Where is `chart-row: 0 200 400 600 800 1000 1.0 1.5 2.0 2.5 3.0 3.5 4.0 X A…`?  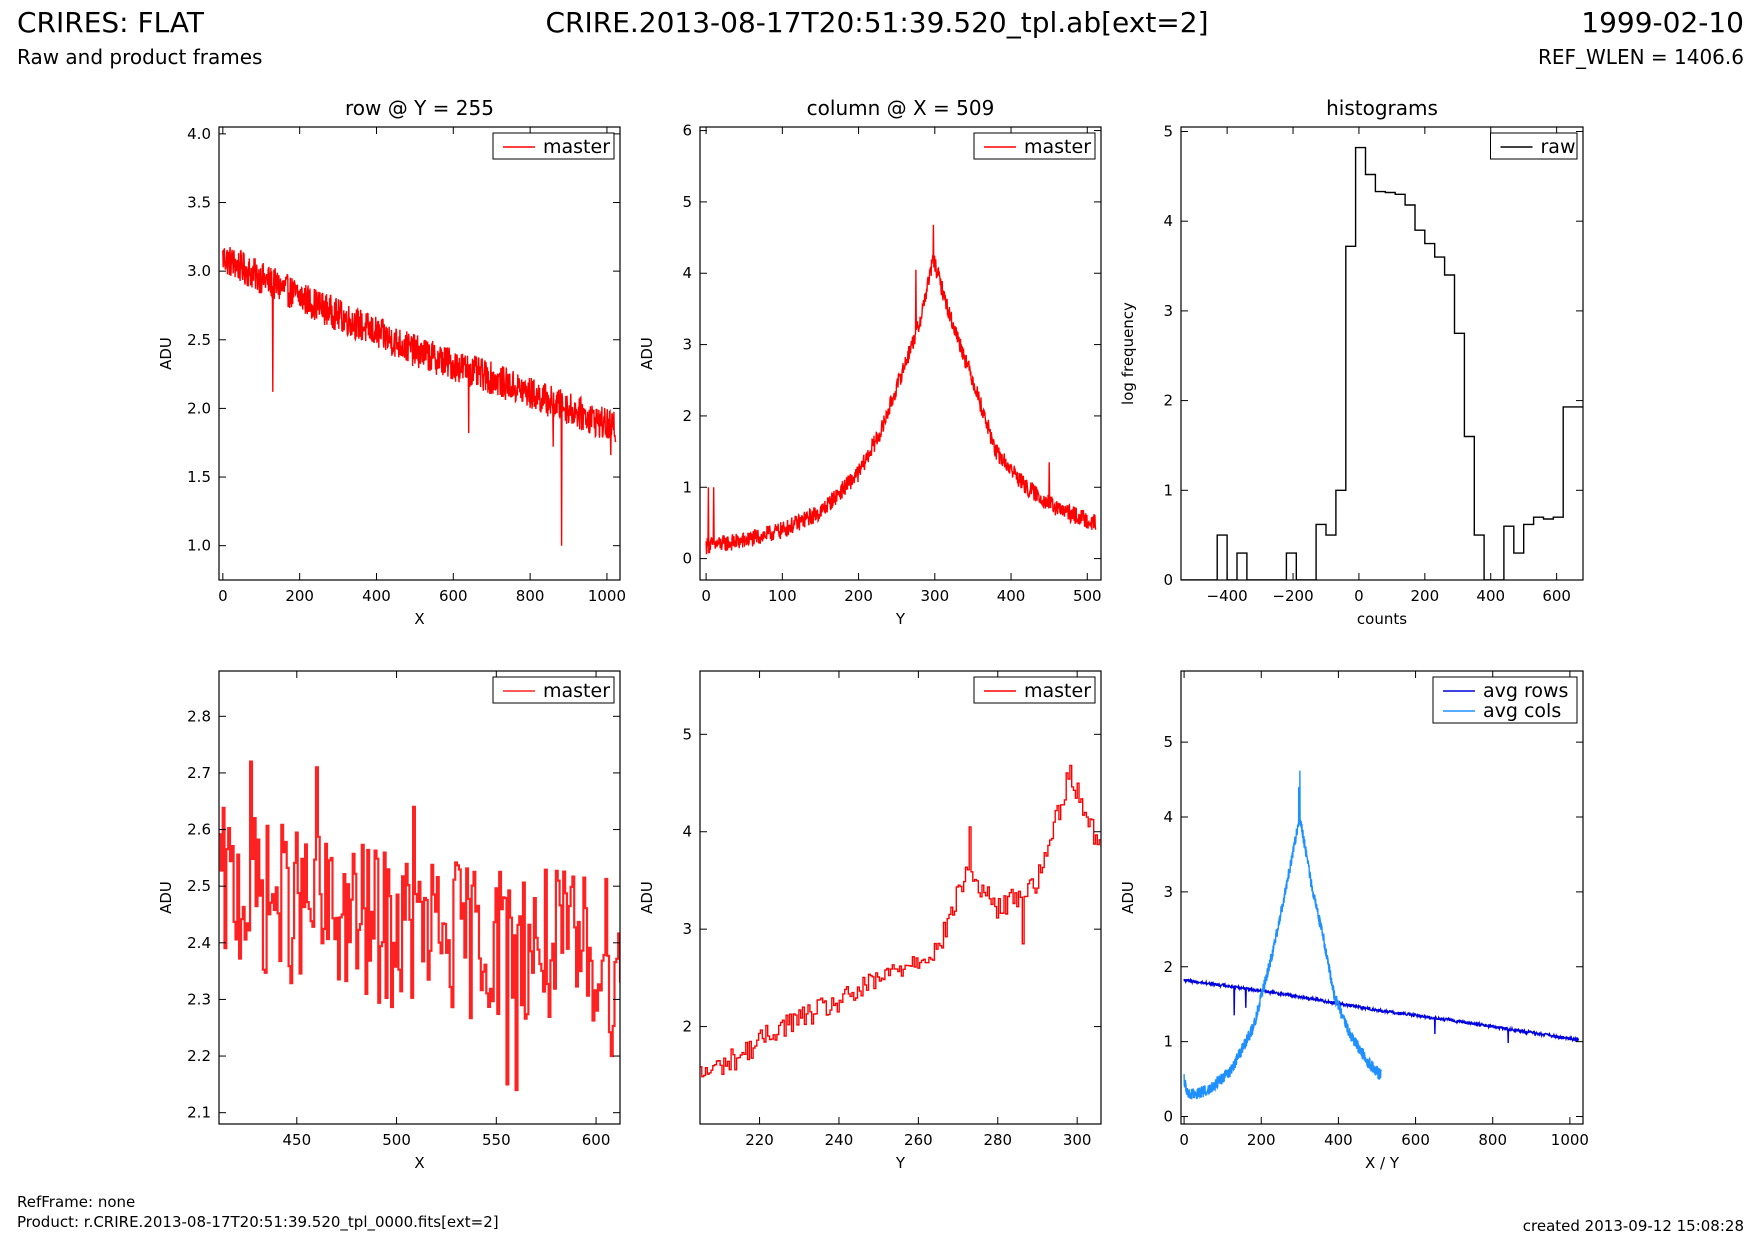
chart-row: 0 200 400 600 800 1000 1.0 1.5 2.0 2.5 3.0 3.5 4.0 X A… is located at coordinates (391, 362).